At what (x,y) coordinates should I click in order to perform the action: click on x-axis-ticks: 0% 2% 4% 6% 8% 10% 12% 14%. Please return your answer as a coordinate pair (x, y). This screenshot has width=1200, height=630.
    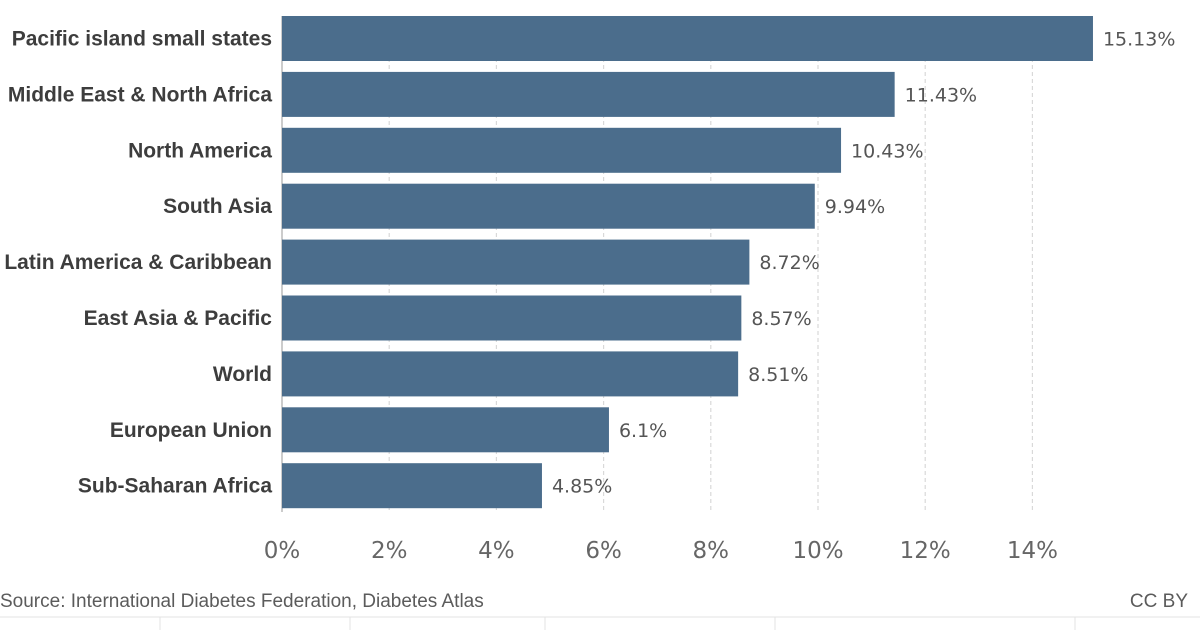
    Looking at the image, I should click on (661, 551).